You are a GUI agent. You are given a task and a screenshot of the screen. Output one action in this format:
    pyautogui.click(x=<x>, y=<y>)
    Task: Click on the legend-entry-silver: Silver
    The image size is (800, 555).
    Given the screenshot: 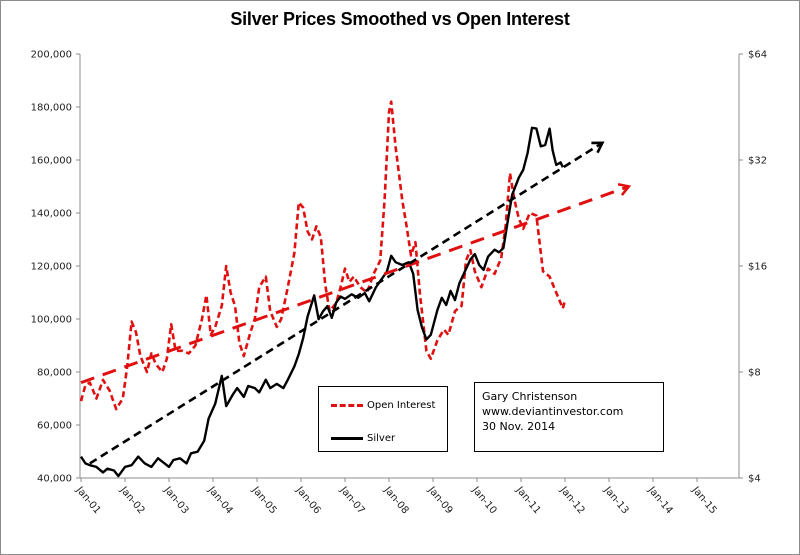 What is the action you would take?
    pyautogui.click(x=363, y=438)
    